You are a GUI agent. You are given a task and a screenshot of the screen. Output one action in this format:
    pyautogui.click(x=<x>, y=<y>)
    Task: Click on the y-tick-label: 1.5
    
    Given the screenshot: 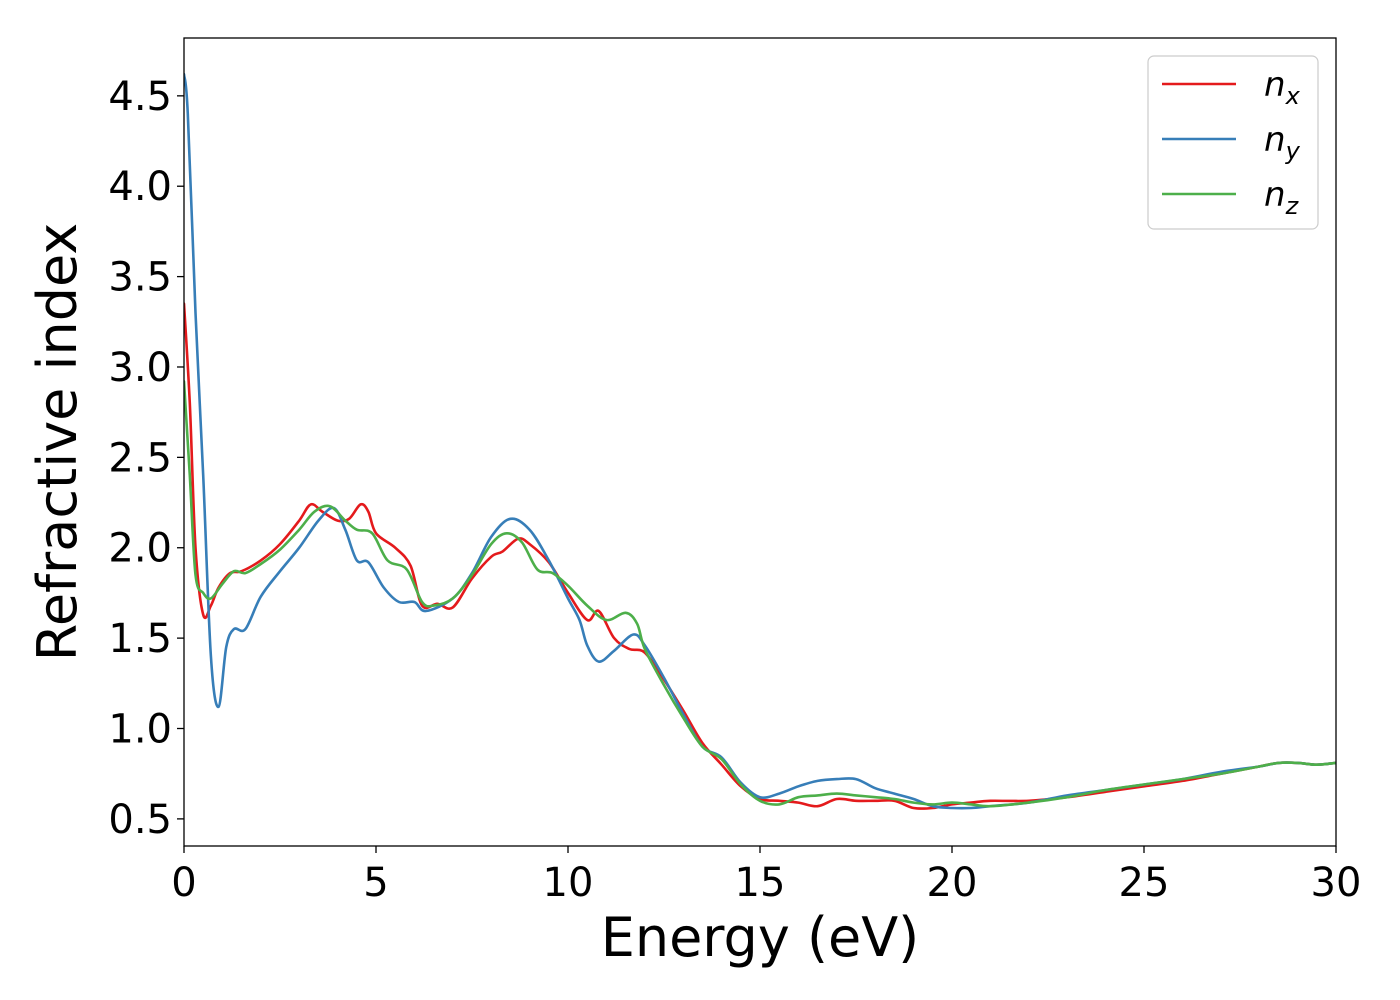 What is the action you would take?
    pyautogui.click(x=140, y=639)
    